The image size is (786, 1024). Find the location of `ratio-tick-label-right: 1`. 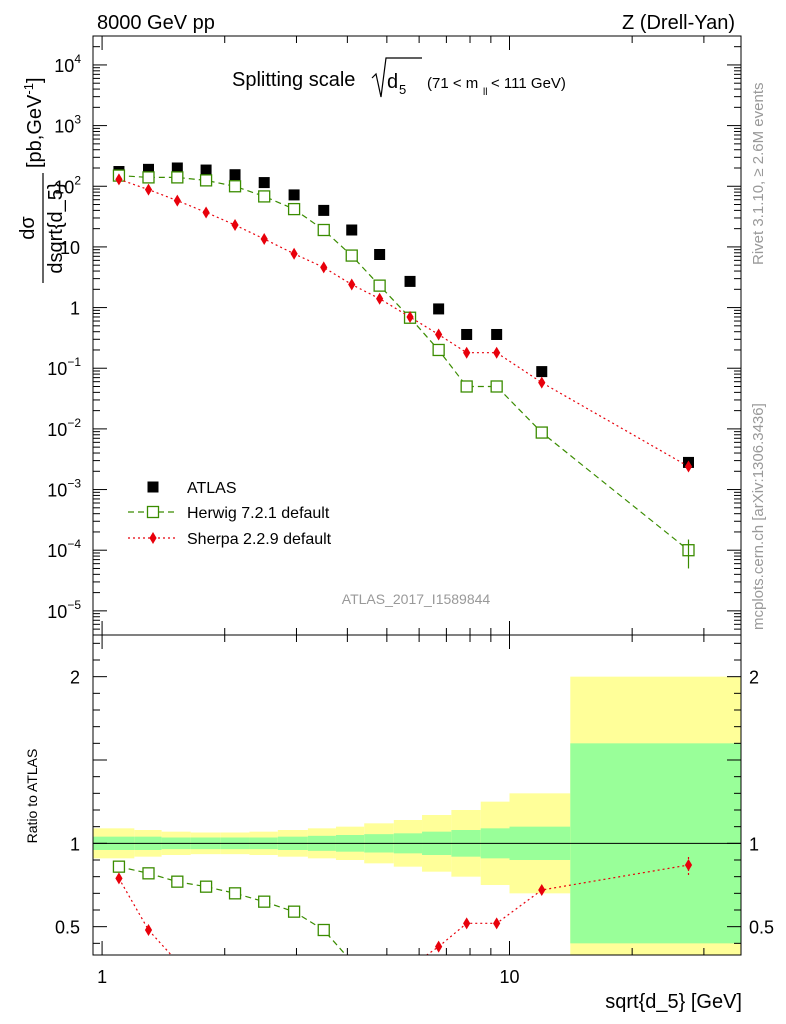

ratio-tick-label-right: 1 is located at coordinates (754, 844).